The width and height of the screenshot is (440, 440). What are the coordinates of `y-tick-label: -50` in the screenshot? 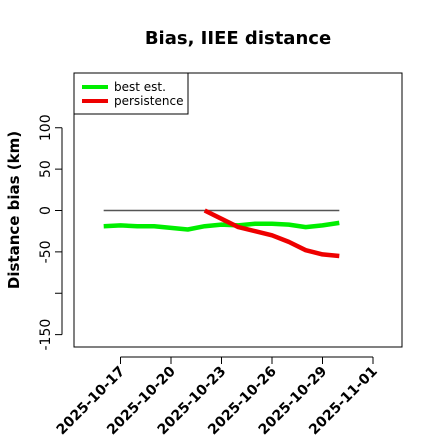 It's located at (46, 251).